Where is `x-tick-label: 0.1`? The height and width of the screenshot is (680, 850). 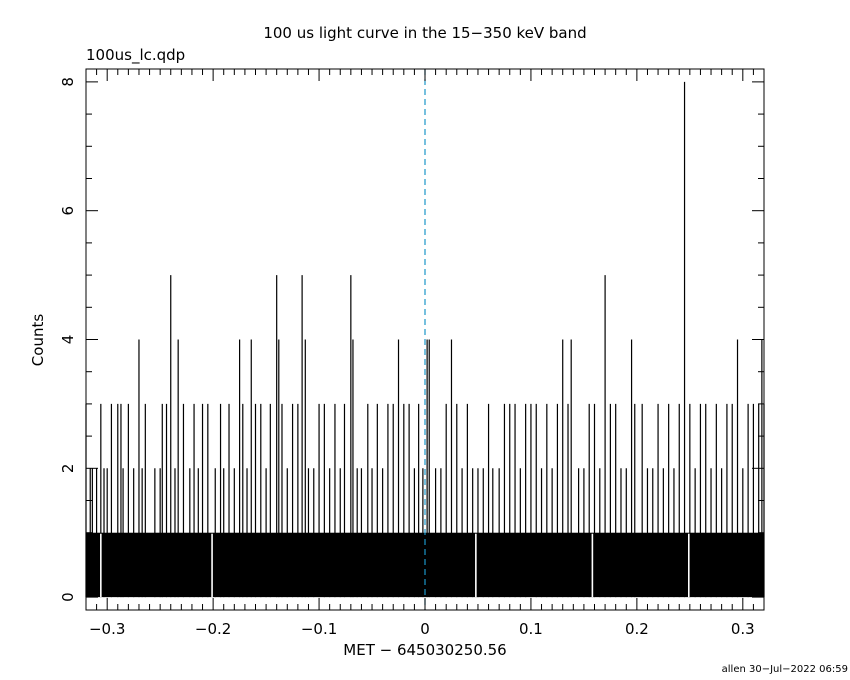 x-tick-label: 0.1 is located at coordinates (531, 629).